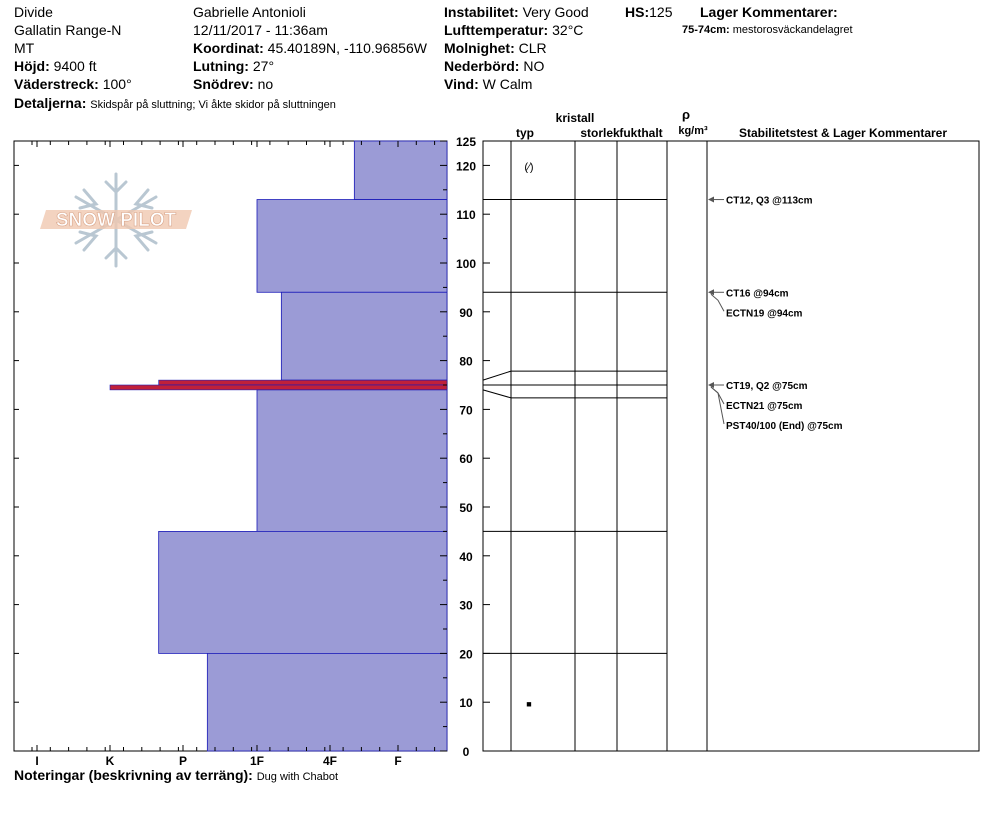 Image resolution: width=994 pixels, height=840 pixels. I want to click on height-tick-labels: 0 10 20 30 40 50 60 70 80 90 100 110 120 125, so click(466, 447).